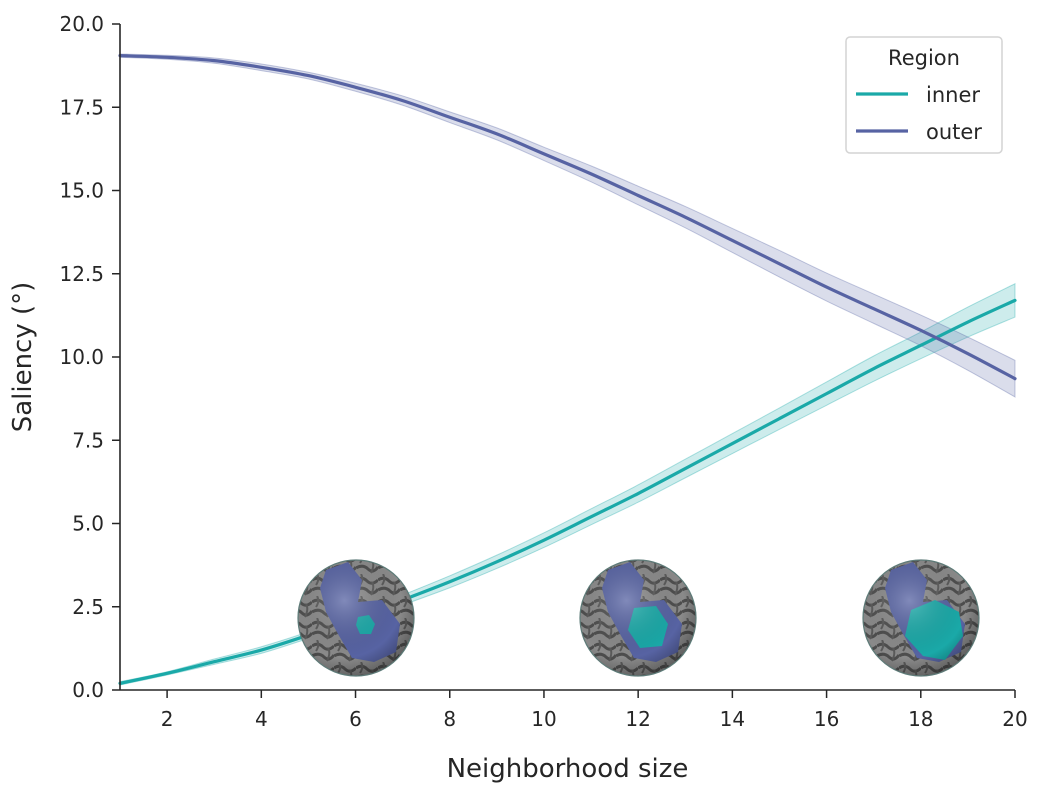 The height and width of the screenshot is (797, 1039). I want to click on x-tick-label: 12, so click(637, 719).